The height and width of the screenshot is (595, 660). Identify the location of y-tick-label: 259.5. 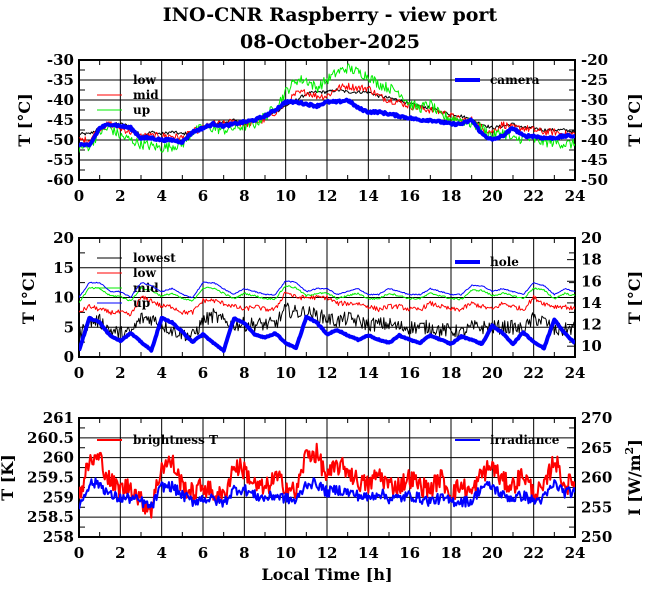
(50, 478).